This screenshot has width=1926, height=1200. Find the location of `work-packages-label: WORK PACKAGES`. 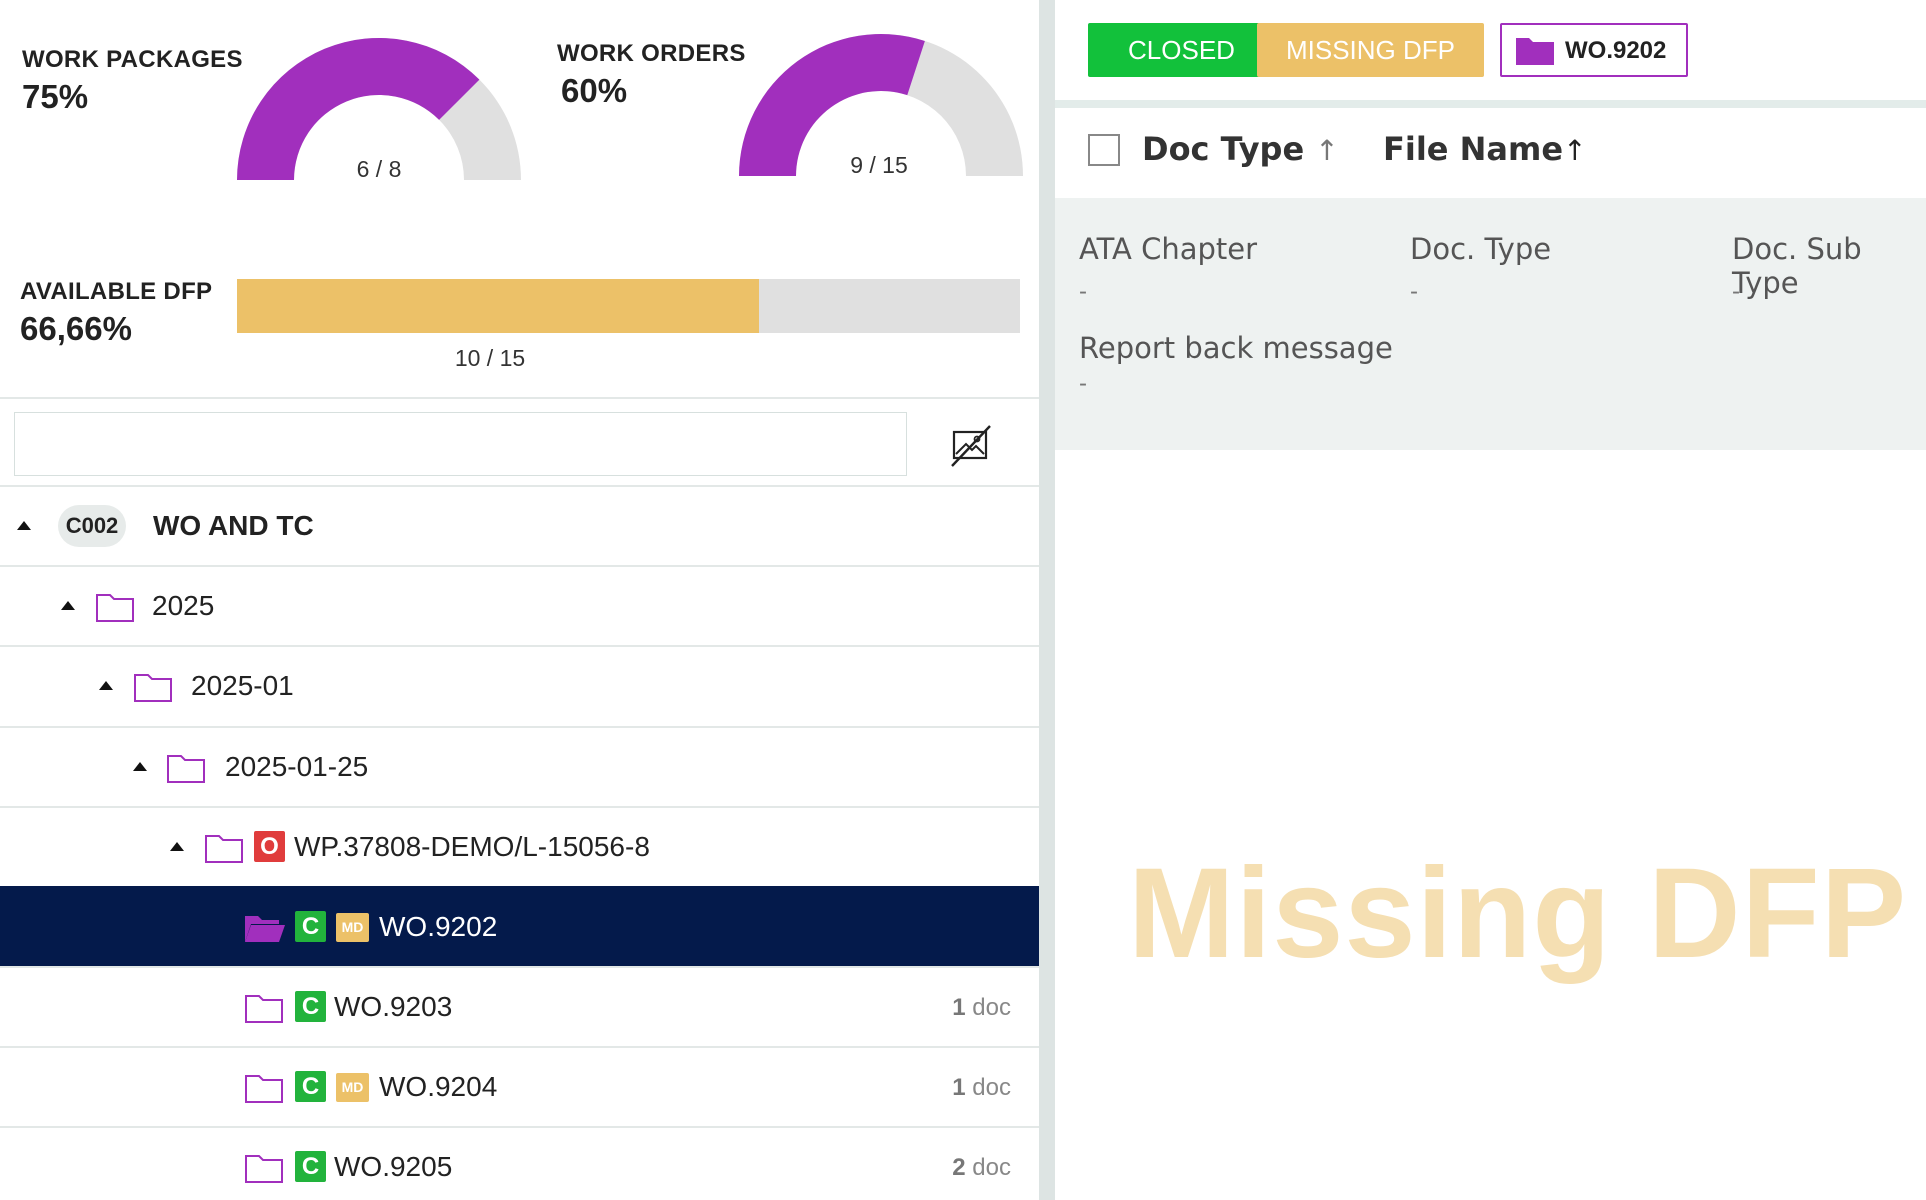

work-packages-label: WORK PACKAGES is located at coordinates (132, 59).